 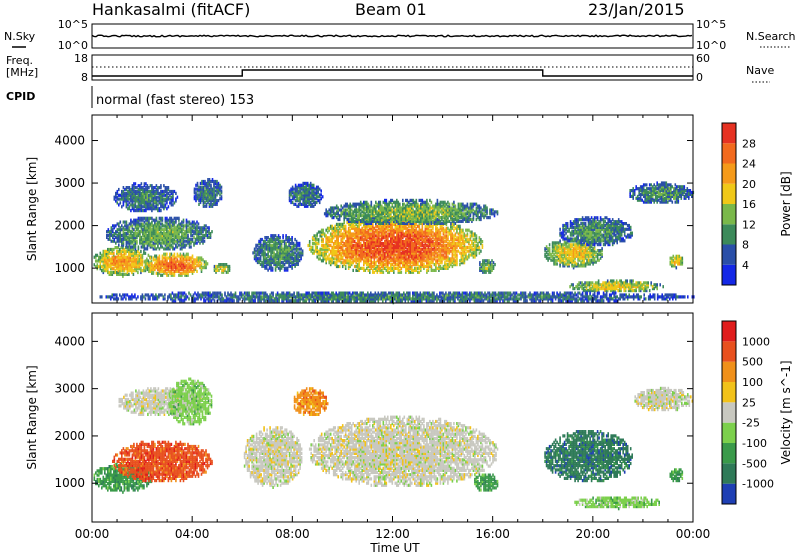 What do you see at coordinates (171, 9) in the screenshot?
I see `station-title: Hankasalmi (fitACF)` at bounding box center [171, 9].